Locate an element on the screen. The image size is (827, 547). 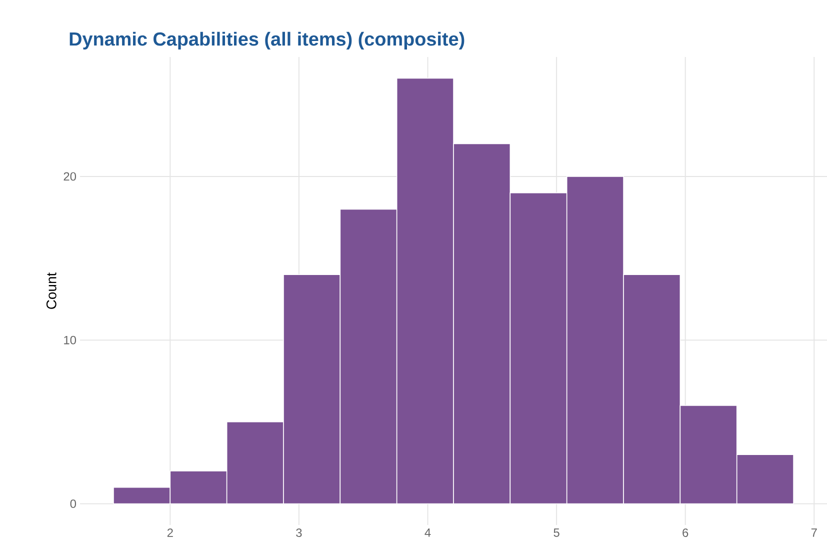
x-tick-label: 6 is located at coordinates (685, 532).